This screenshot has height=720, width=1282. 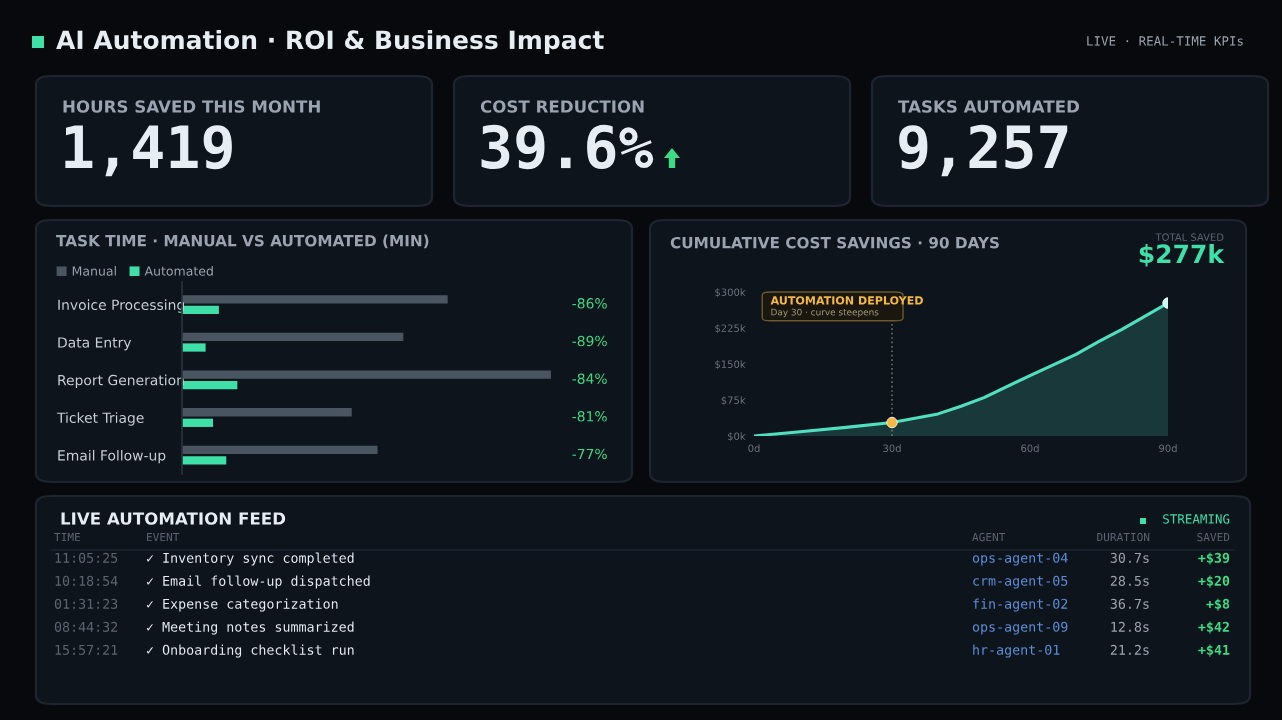 I want to click on text: COST REDUCTION, so click(x=562, y=106).